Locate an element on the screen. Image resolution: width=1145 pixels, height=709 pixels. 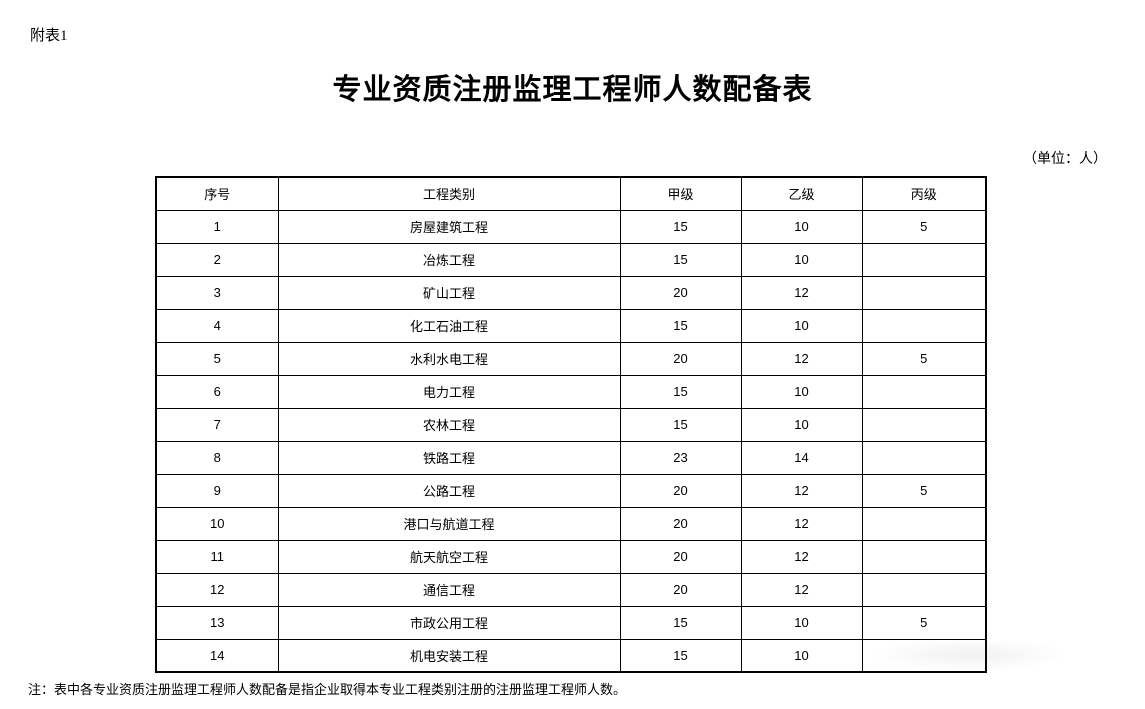
header-grade-a: 甲级 is located at coordinates (680, 193).